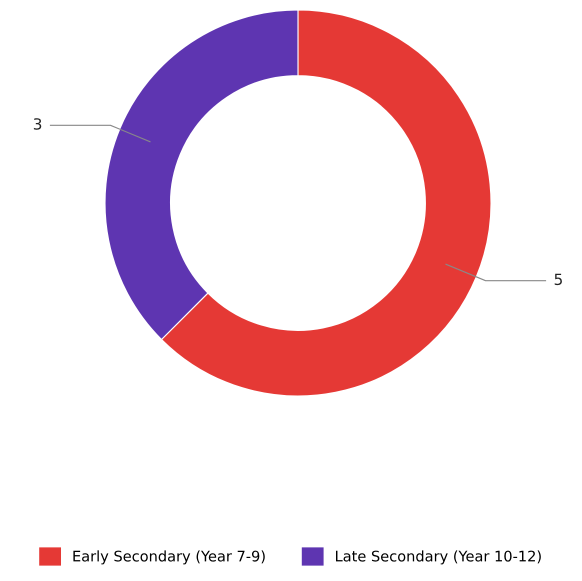 This screenshot has height=581, width=582. Describe the element at coordinates (438, 557) in the screenshot. I see `legend-label: Late Secondary (Year 10-12)` at that location.